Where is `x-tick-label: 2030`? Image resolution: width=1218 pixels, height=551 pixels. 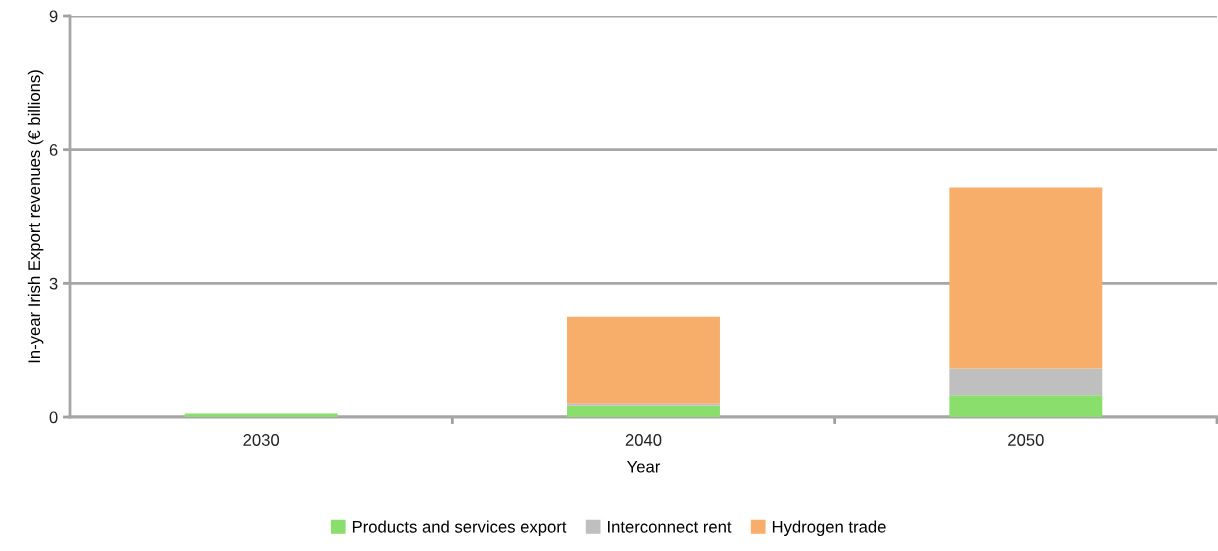
x-tick-label: 2030 is located at coordinates (261, 440).